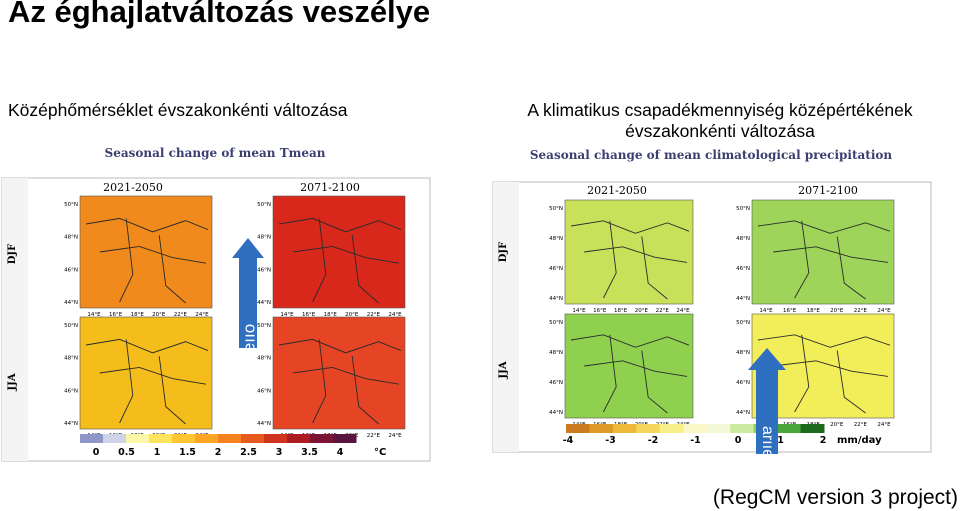 This screenshot has height=511, width=960. I want to click on precipitation-colorbar: -4 -3 -2 -1 0 1 2, so click(695, 435).